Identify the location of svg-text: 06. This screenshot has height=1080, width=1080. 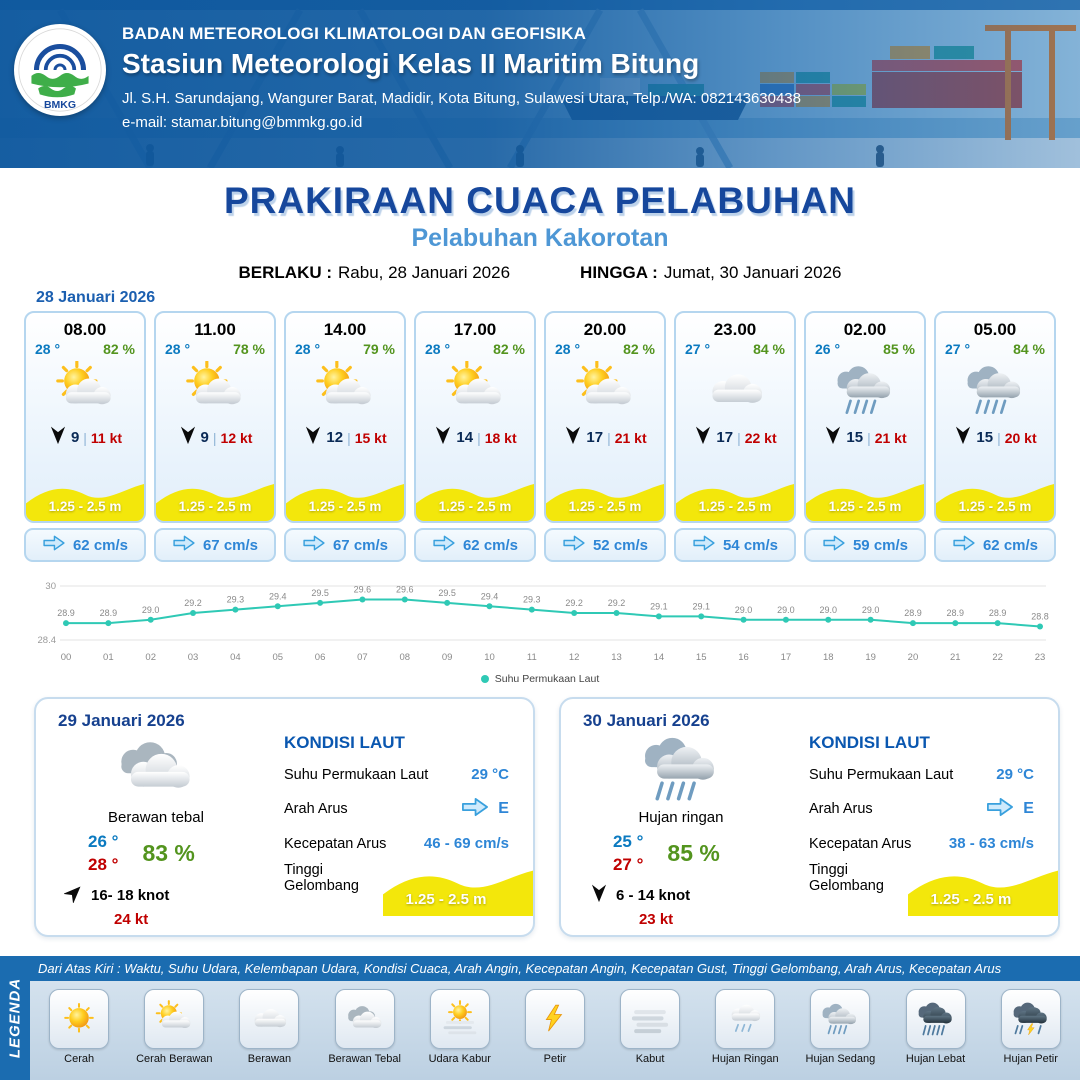
(320, 657).